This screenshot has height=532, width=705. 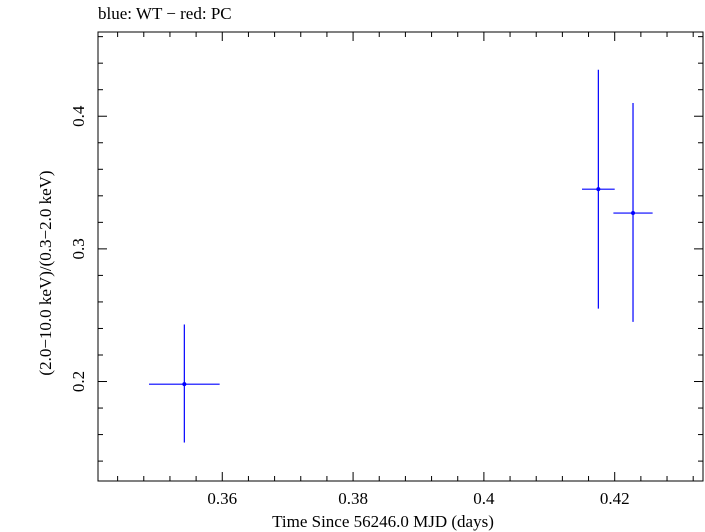 What do you see at coordinates (78, 381) in the screenshot?
I see `y-tick-label: 0.2` at bounding box center [78, 381].